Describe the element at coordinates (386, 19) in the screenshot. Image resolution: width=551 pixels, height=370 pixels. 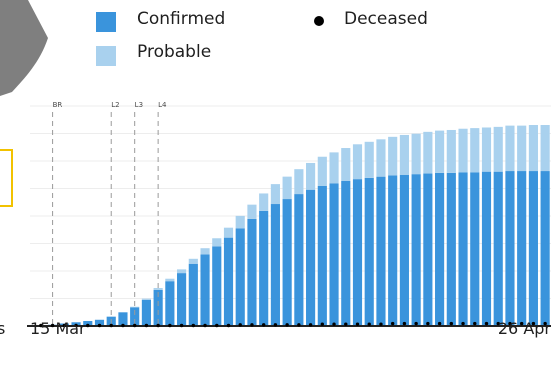
I see `legend-label-deceased: Deceased` at that location.